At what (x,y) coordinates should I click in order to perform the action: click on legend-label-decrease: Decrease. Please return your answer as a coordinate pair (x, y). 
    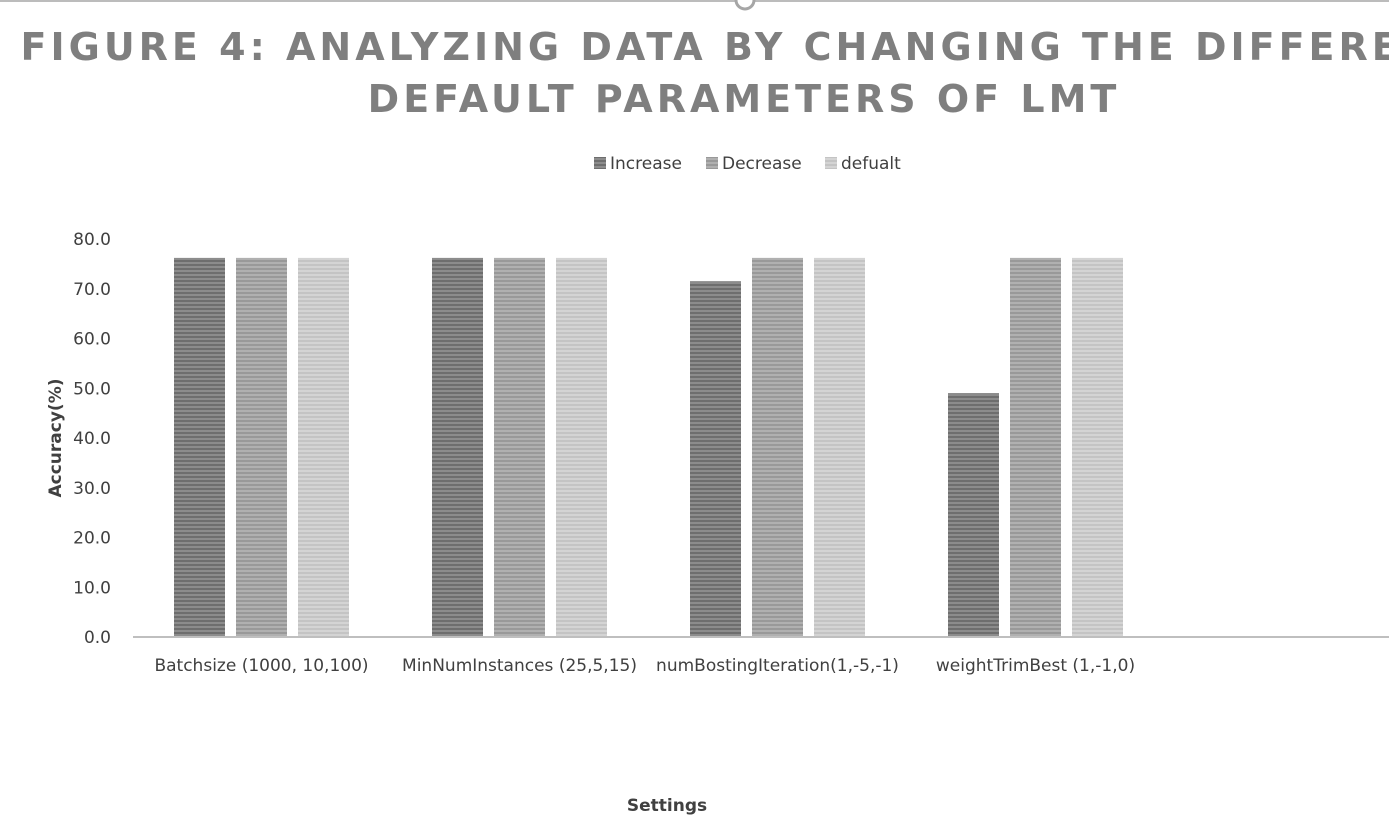
    Looking at the image, I should click on (762, 164).